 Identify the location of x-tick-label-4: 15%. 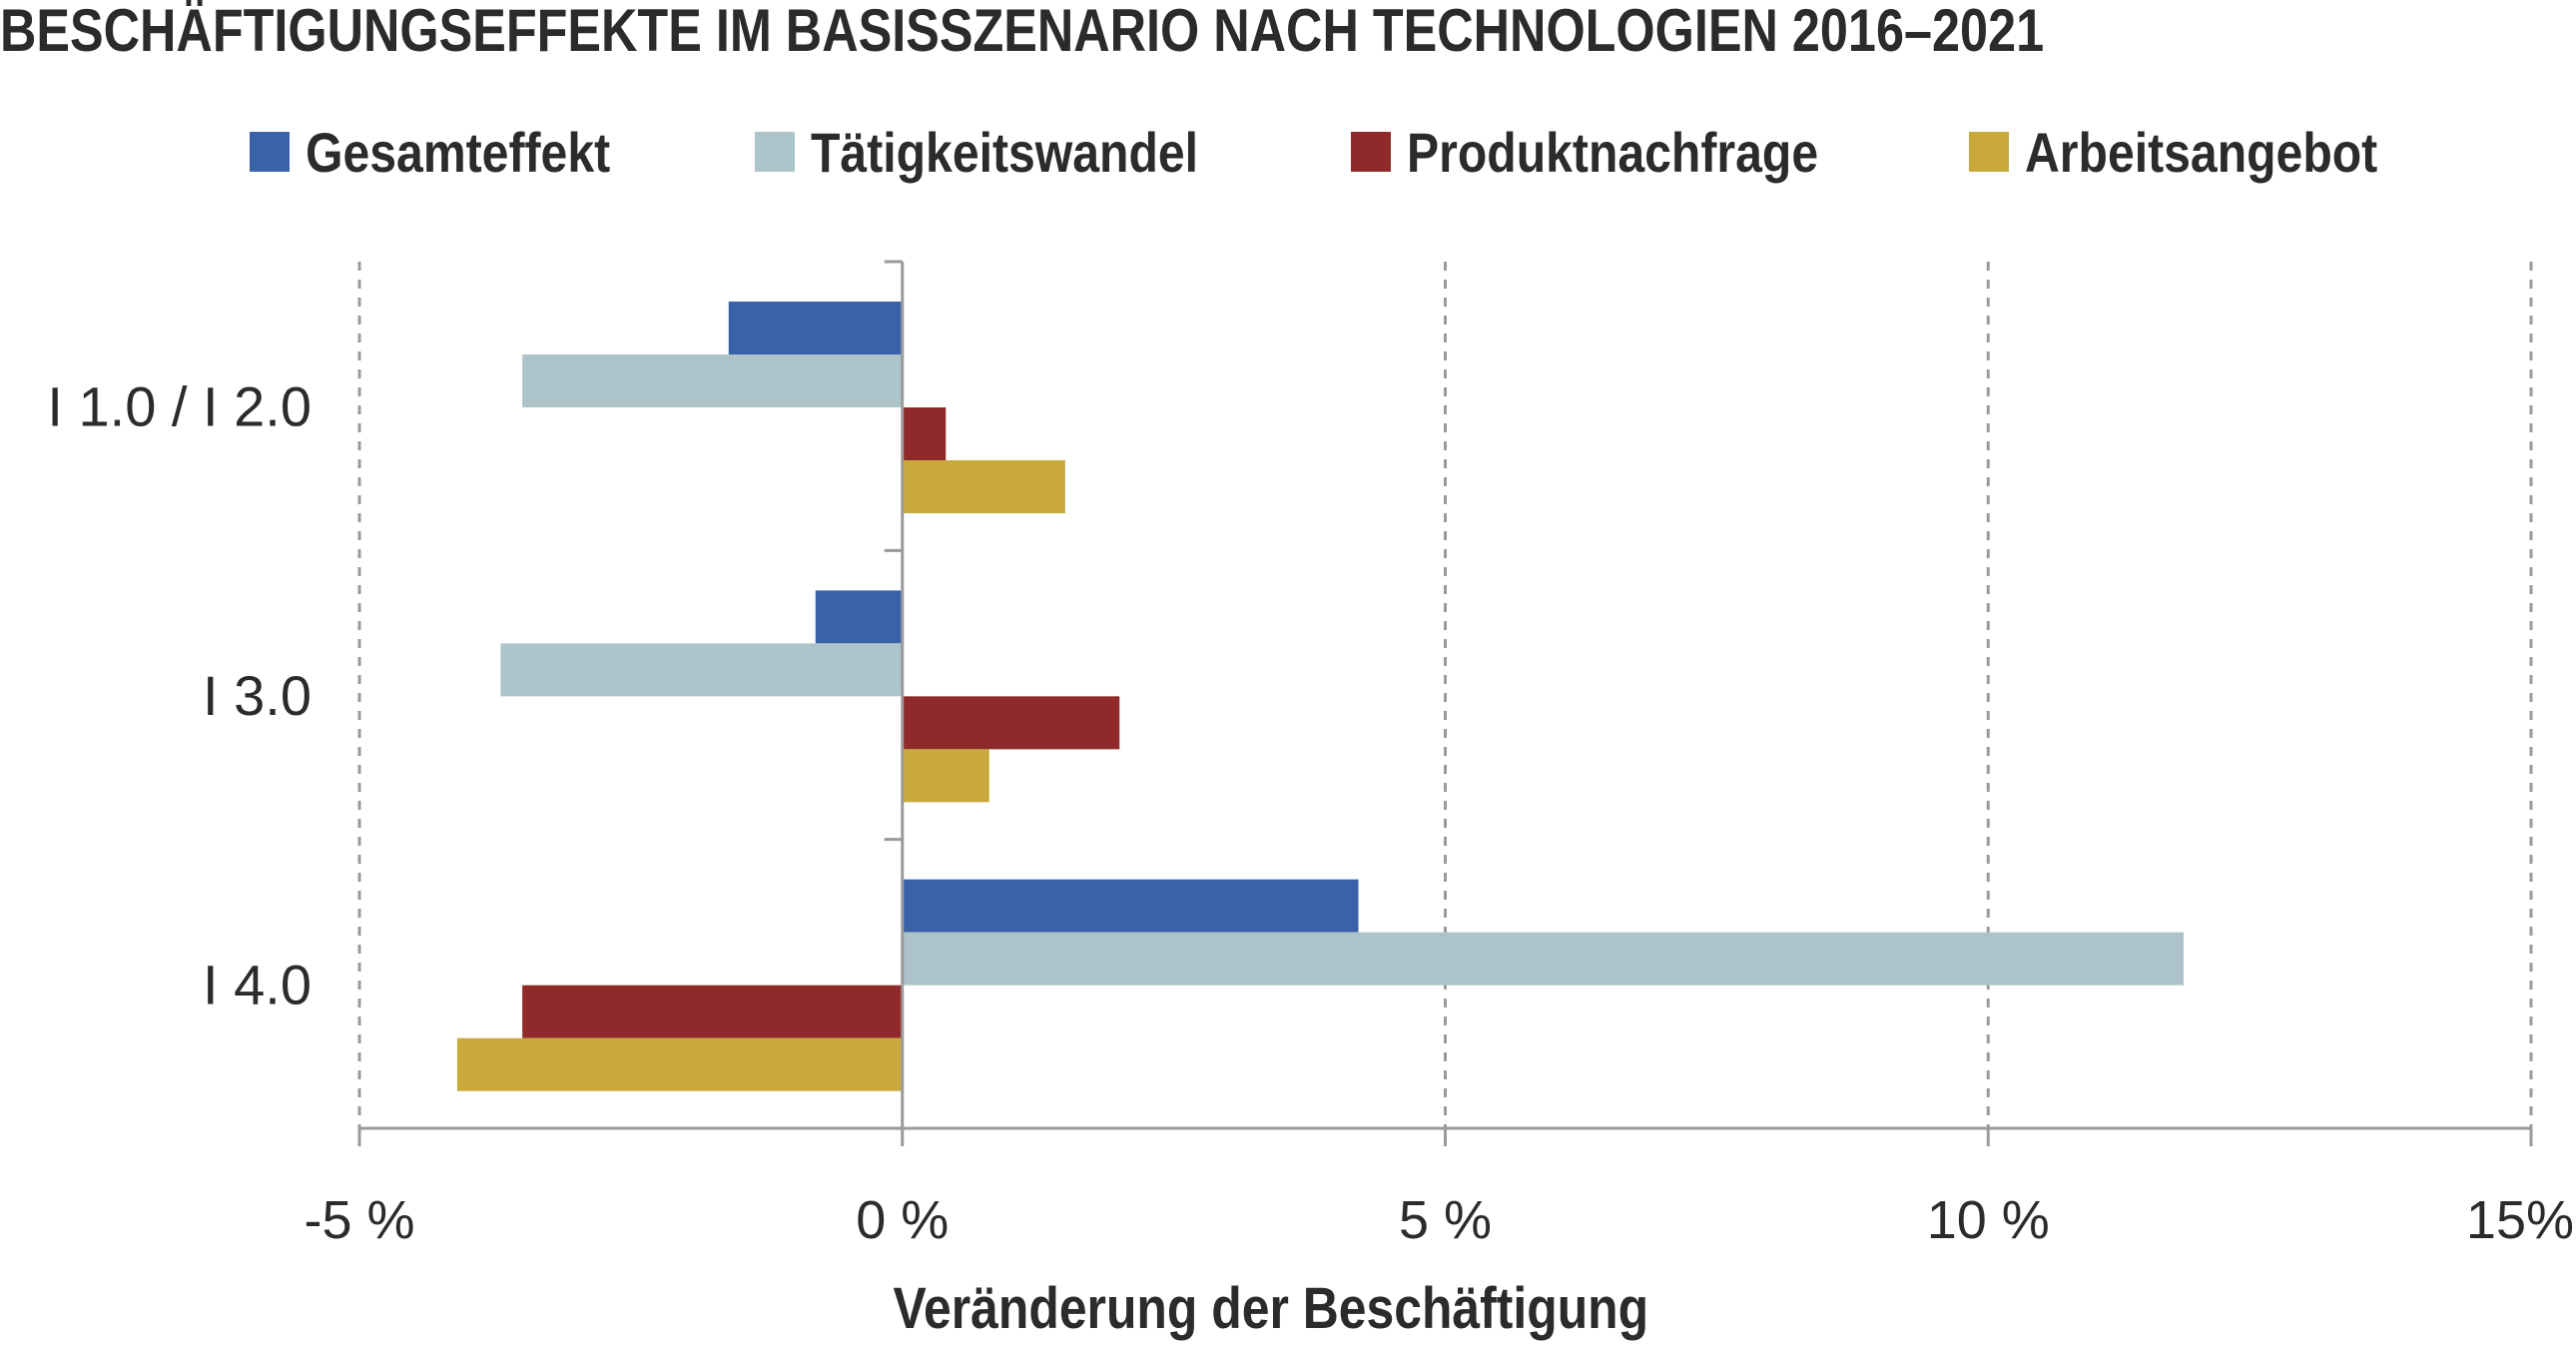
(2520, 1220).